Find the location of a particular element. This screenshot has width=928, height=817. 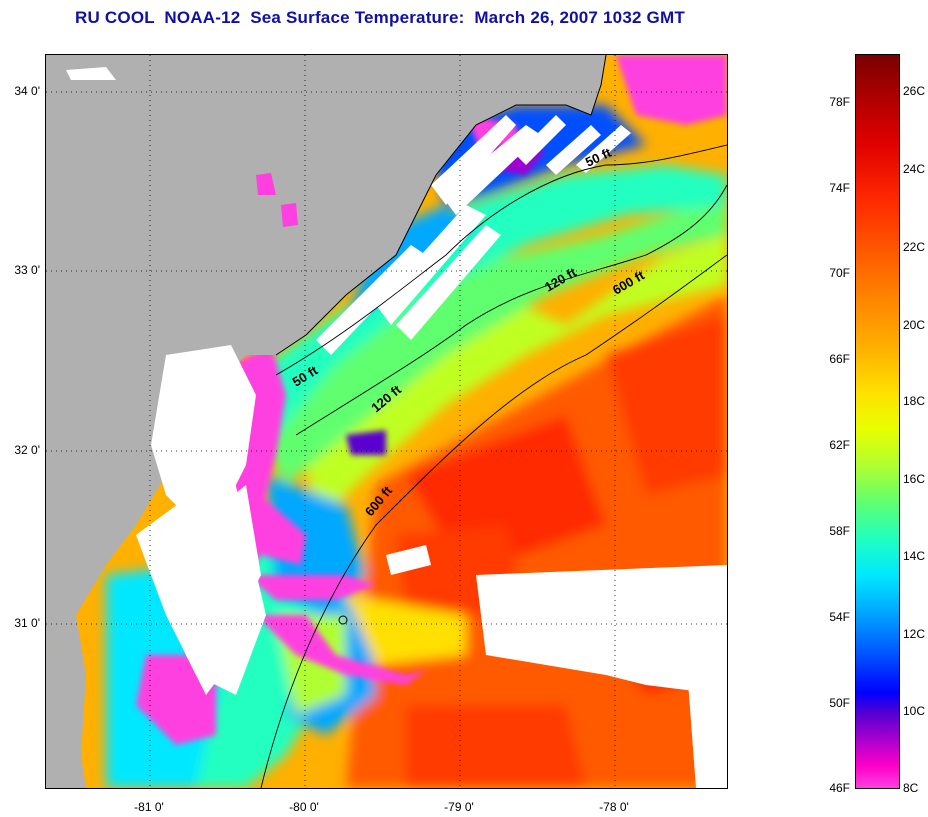

colorbar-label-8C: 8C is located at coordinates (911, 788).